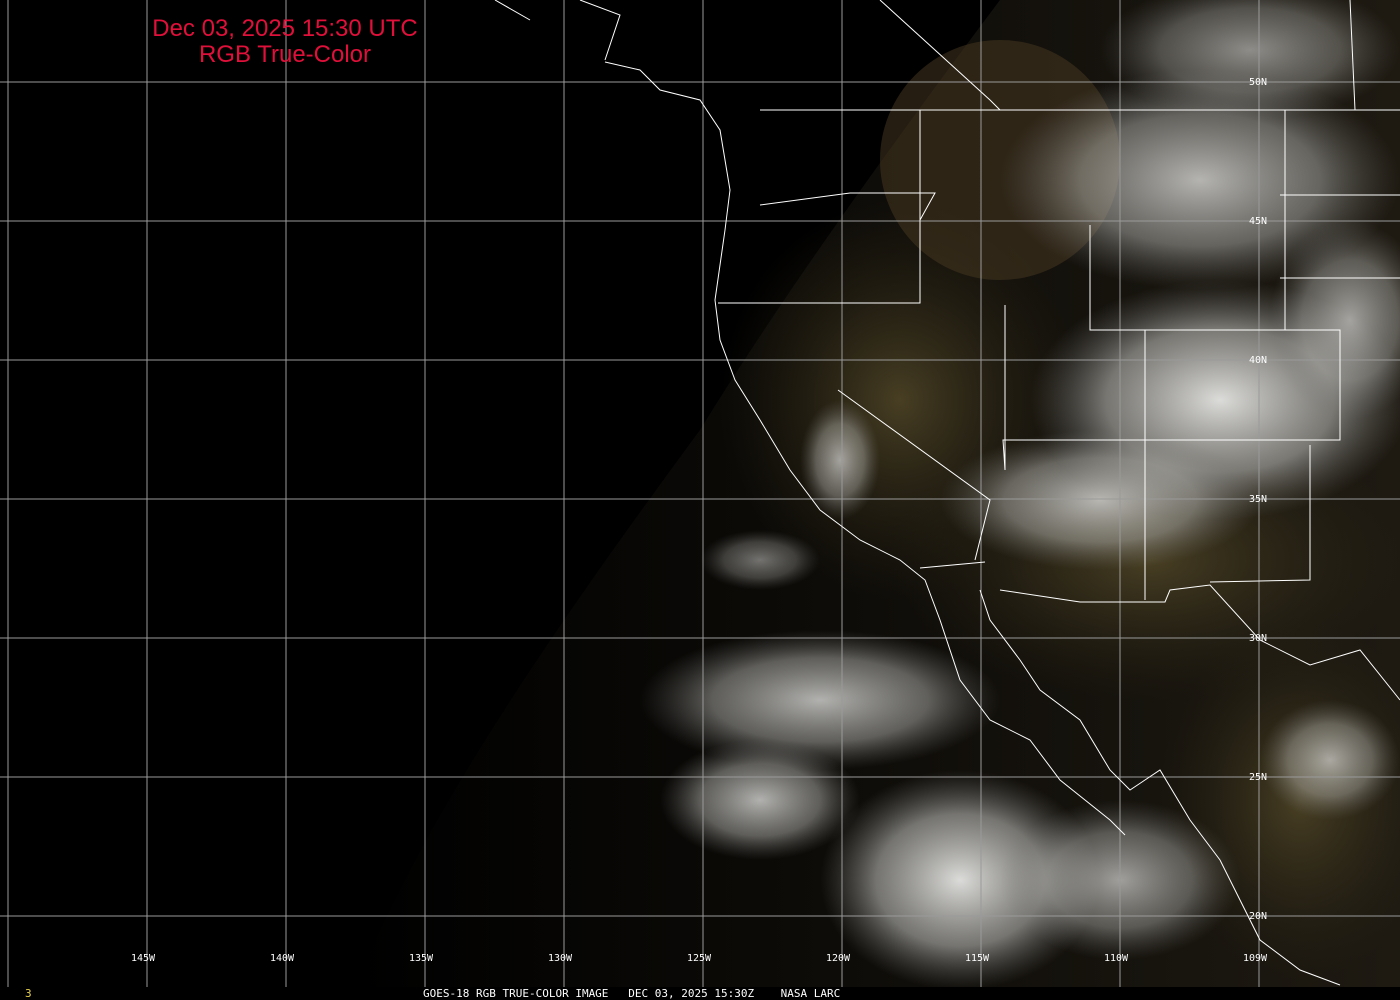 The height and width of the screenshot is (1000, 1400). Describe the element at coordinates (285, 54) in the screenshot. I see `product-title: RGB True-Color` at that location.